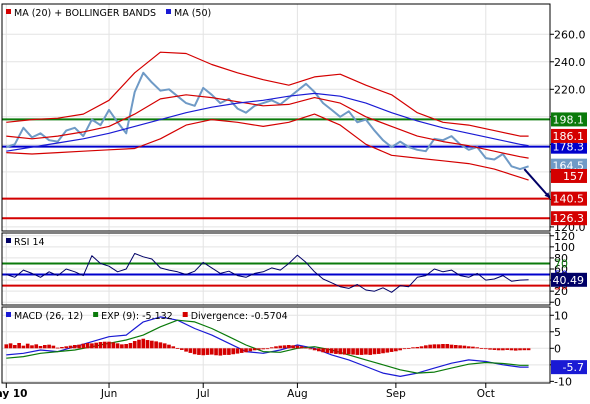 This screenshot has height=404, width=590. I want to click on level-tag-label: 126.3, so click(569, 218).